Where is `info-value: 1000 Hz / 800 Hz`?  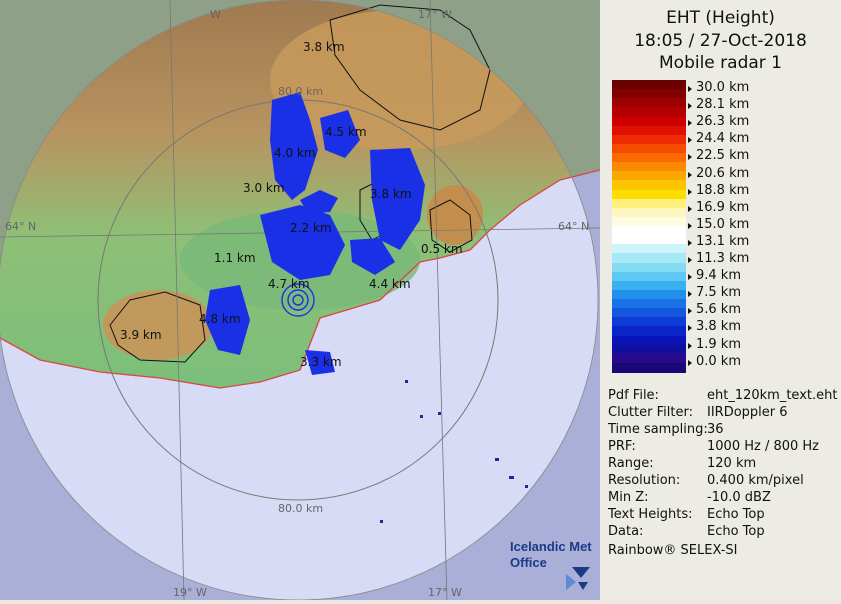
info-value: 1000 Hz / 800 Hz is located at coordinates (763, 446).